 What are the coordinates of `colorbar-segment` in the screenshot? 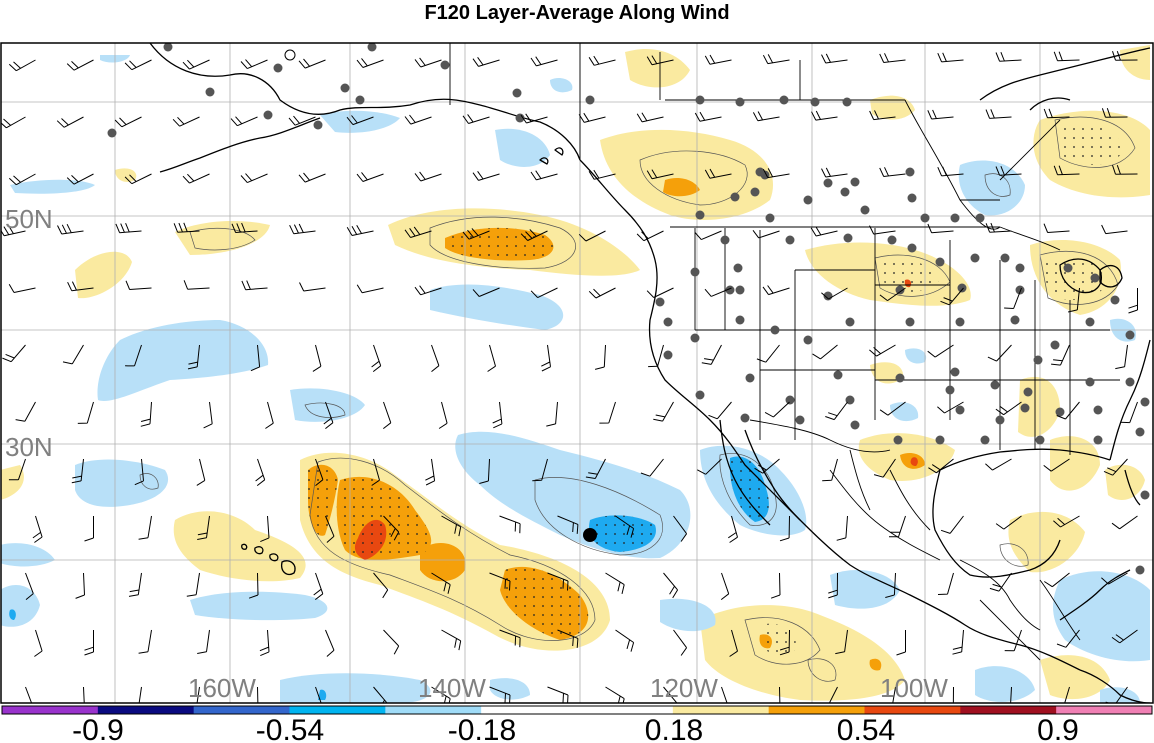 It's located at (1008, 710).